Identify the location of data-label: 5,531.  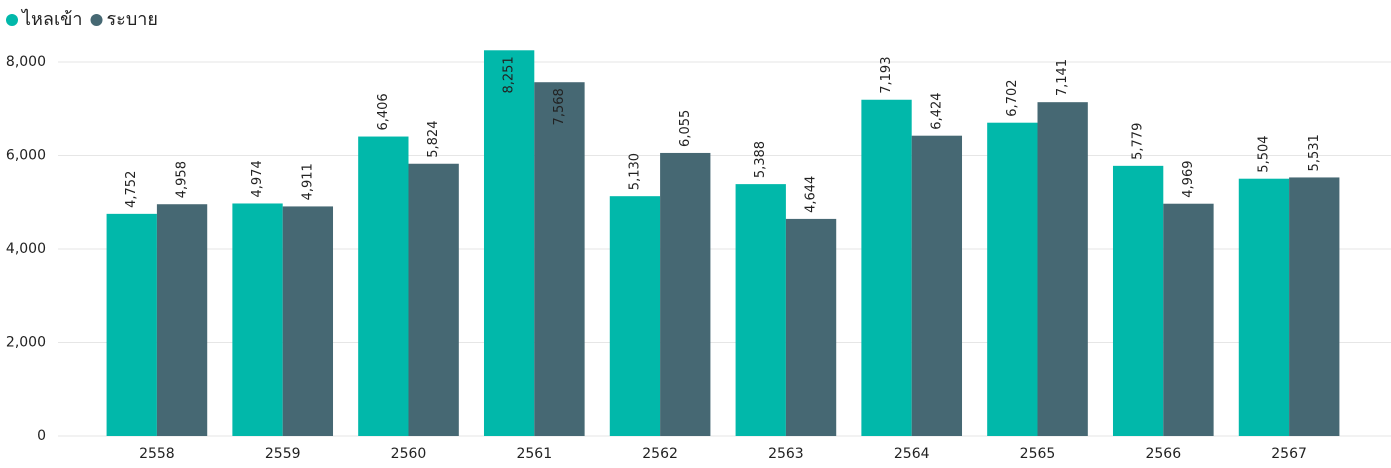
(1314, 152).